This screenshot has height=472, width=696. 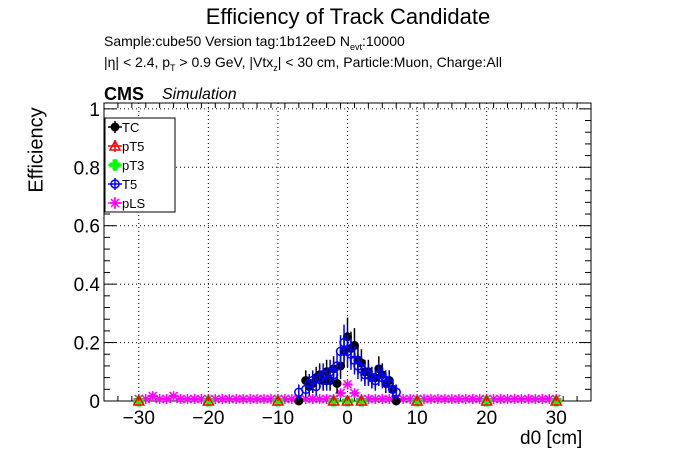 What do you see at coordinates (347, 418) in the screenshot?
I see `x-tick-label: 0` at bounding box center [347, 418].